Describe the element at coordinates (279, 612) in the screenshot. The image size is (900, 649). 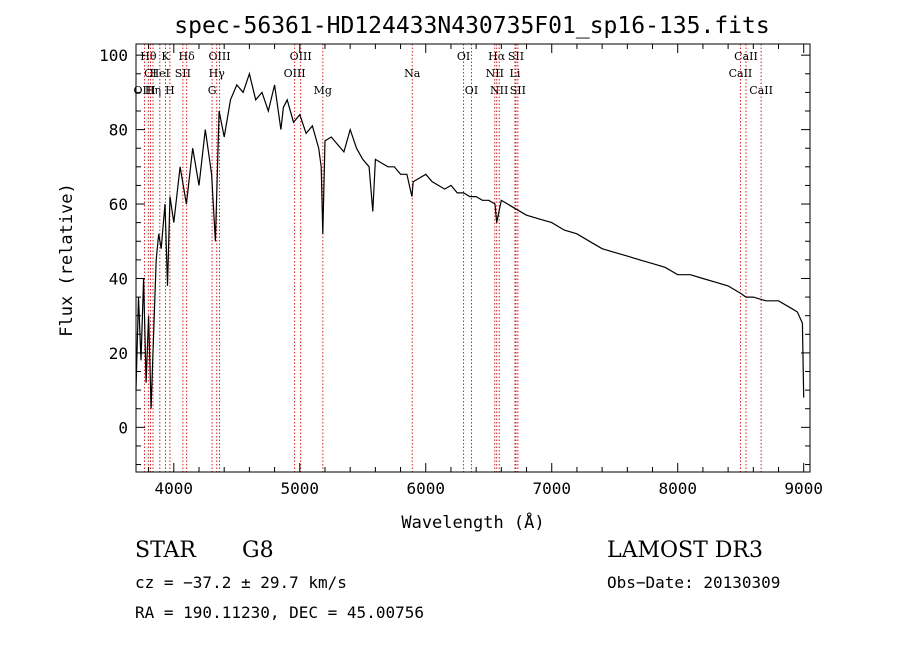
I see `coordinates-readout: RA = 190.11230, DEC = 45.00756` at that location.